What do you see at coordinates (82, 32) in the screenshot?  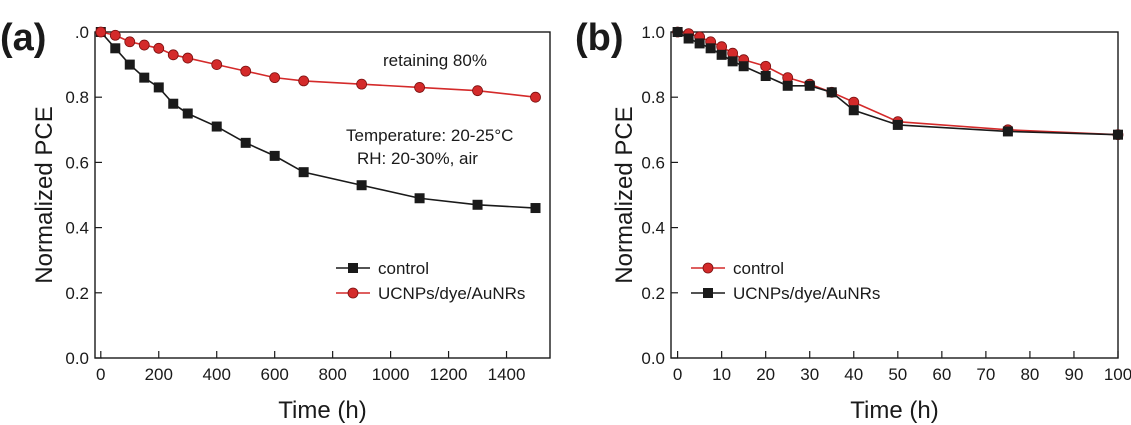 I see `y-tick-label: .0` at bounding box center [82, 32].